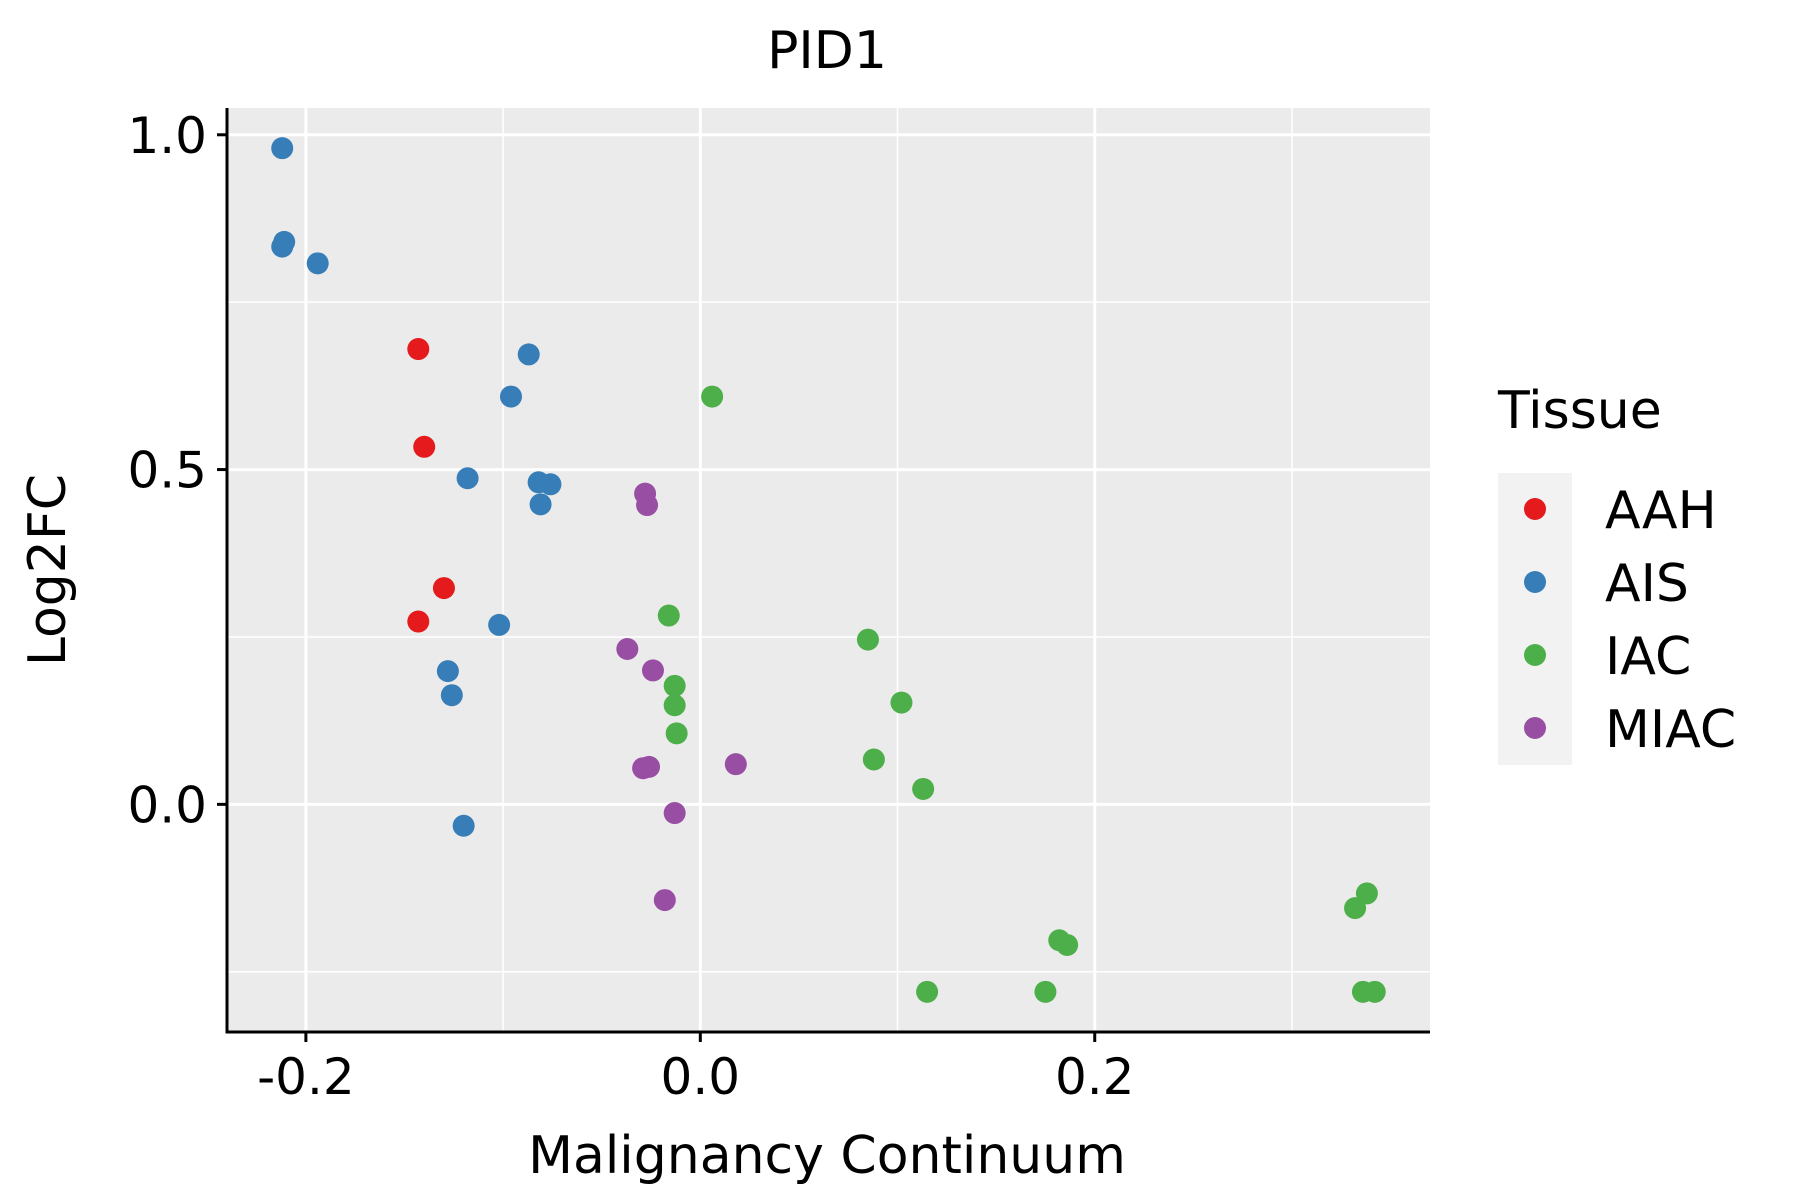  Describe the element at coordinates (167, 471) in the screenshot. I see `y-tick-label: 0.5` at that location.